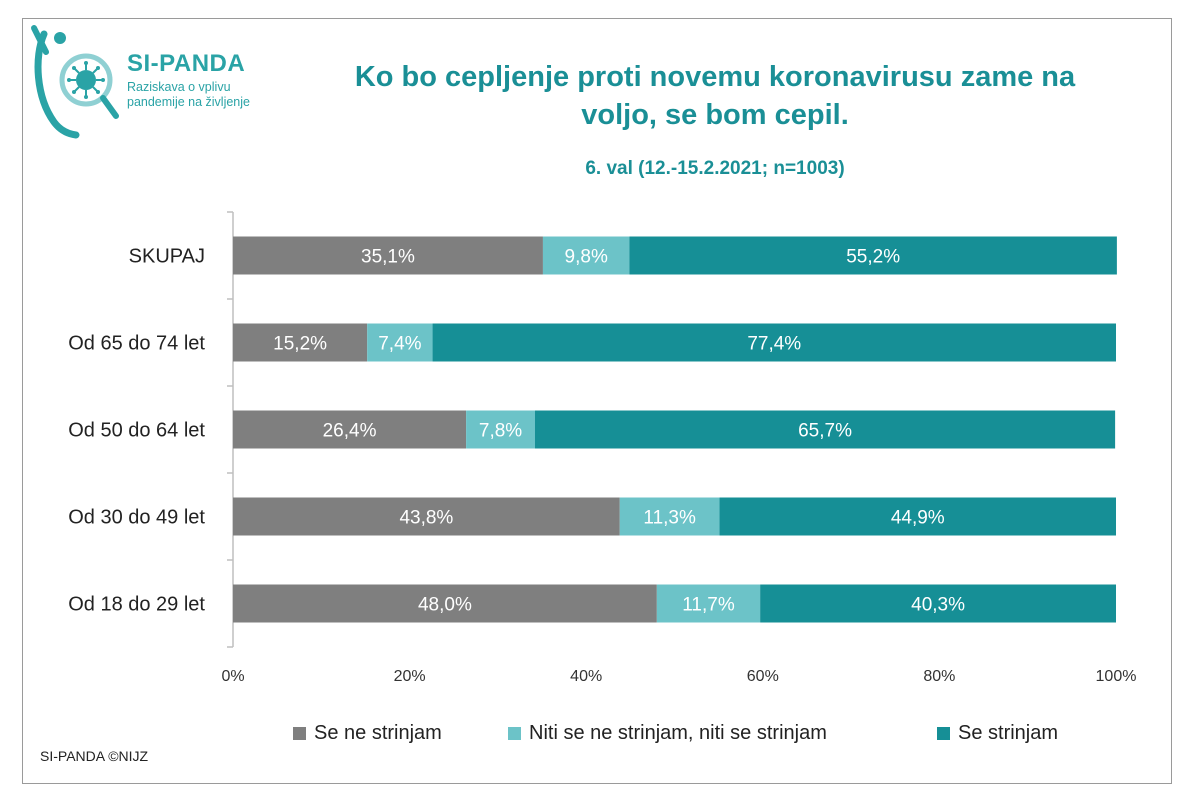  I want to click on legend-label: Niti se ne strinjam, niti se strinjam, so click(678, 733).